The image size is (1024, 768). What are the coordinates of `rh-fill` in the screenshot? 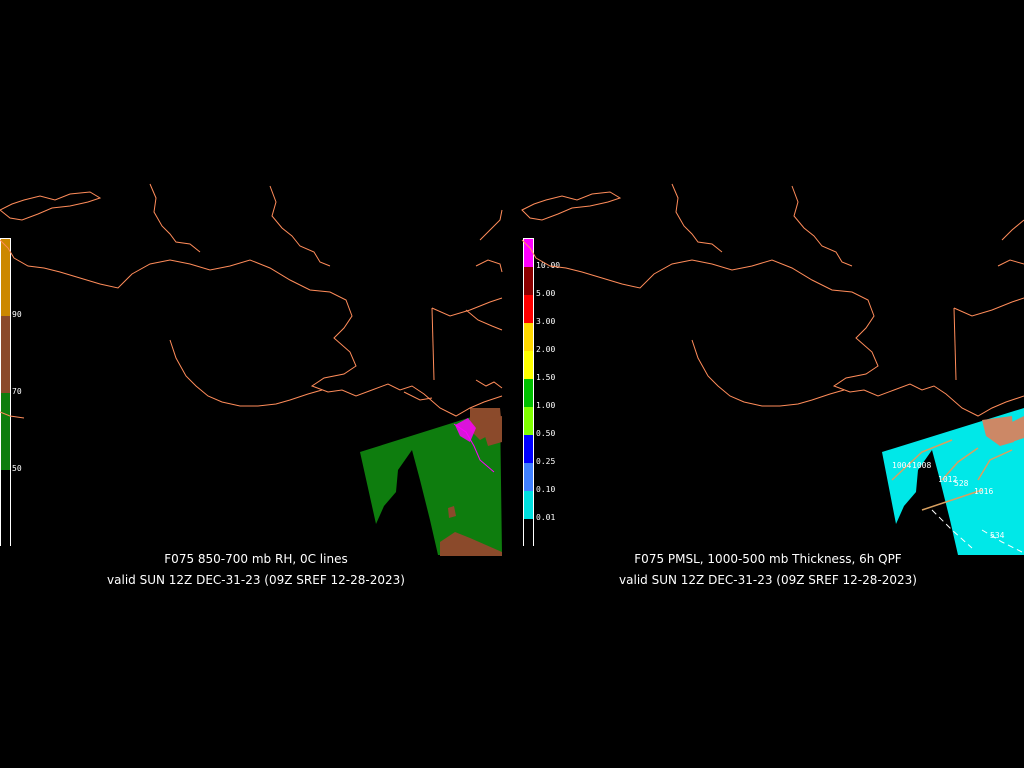 It's located at (431, 482).